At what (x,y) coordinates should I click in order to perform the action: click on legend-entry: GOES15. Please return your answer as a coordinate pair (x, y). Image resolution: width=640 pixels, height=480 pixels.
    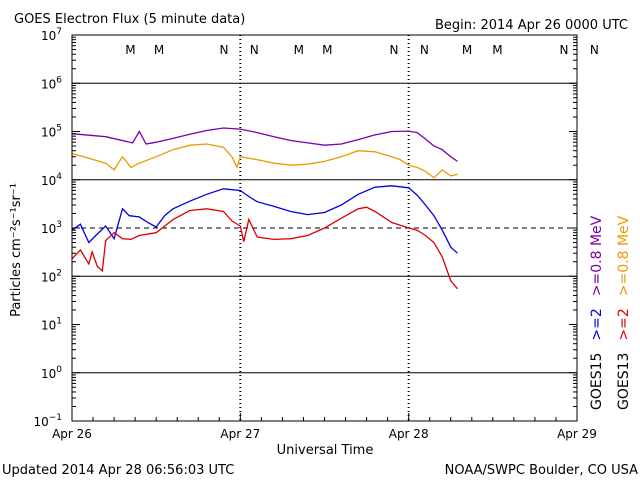
    Looking at the image, I should click on (597, 381).